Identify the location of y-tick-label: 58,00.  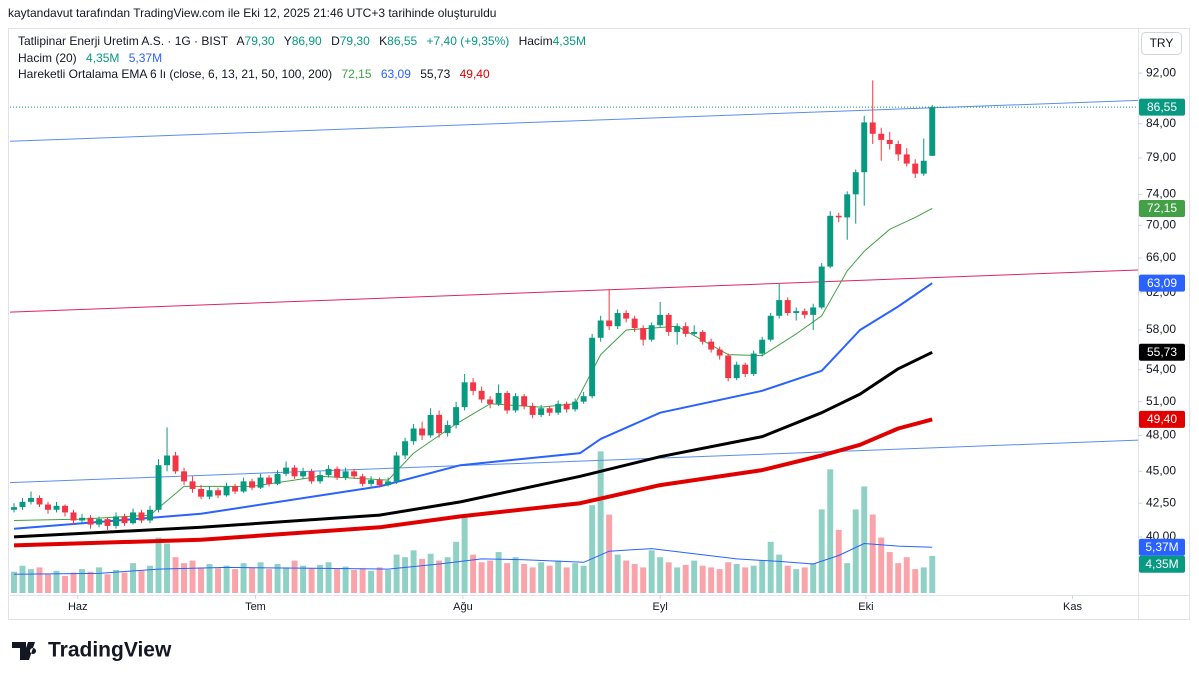
(1161, 329).